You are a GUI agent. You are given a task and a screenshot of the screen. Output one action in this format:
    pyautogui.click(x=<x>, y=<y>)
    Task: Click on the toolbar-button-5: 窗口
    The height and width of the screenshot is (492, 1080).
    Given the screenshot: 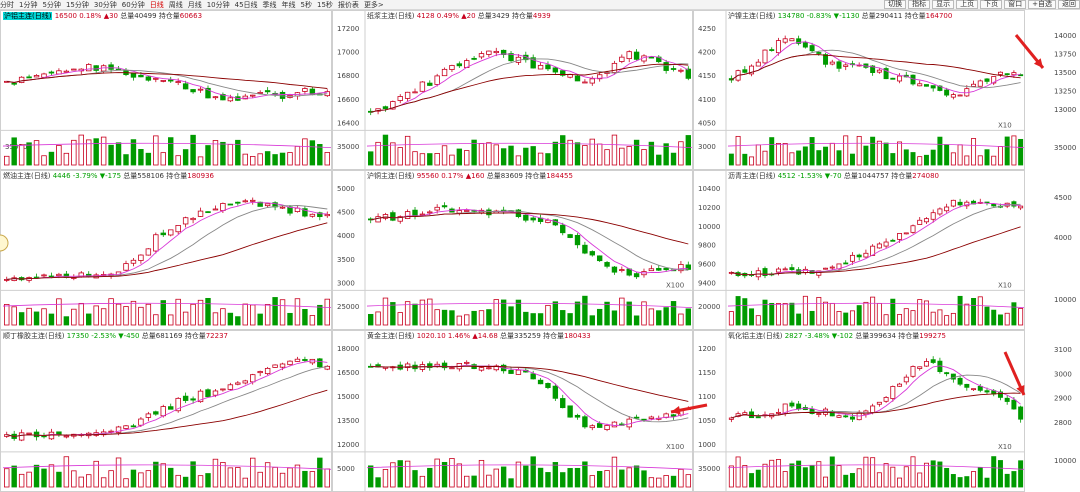 What is the action you would take?
    pyautogui.click(x=1015, y=4)
    